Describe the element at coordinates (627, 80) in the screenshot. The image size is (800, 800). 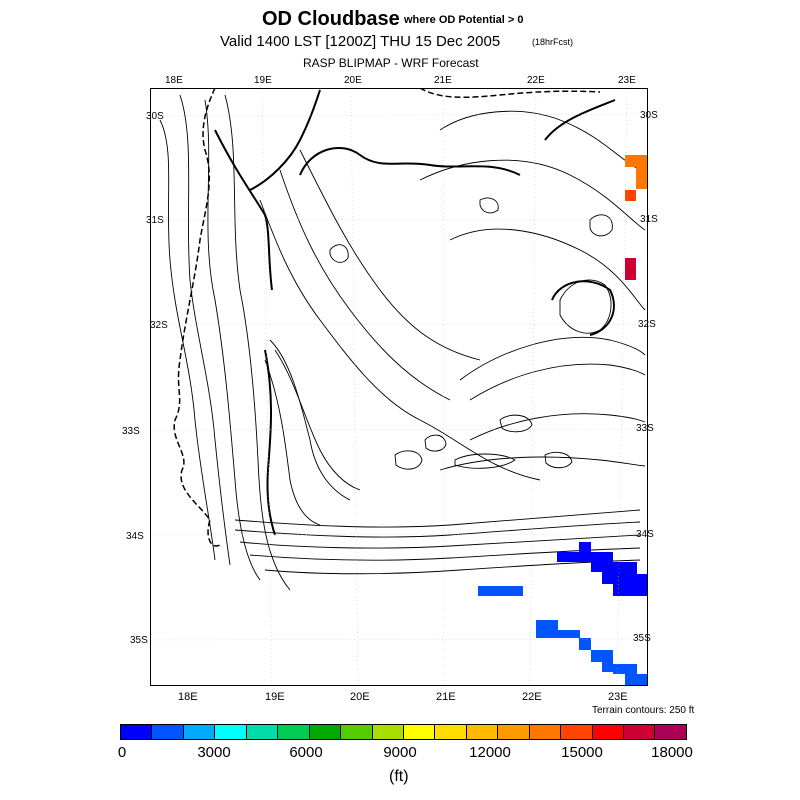
I see `lon-label-top: 23E` at that location.